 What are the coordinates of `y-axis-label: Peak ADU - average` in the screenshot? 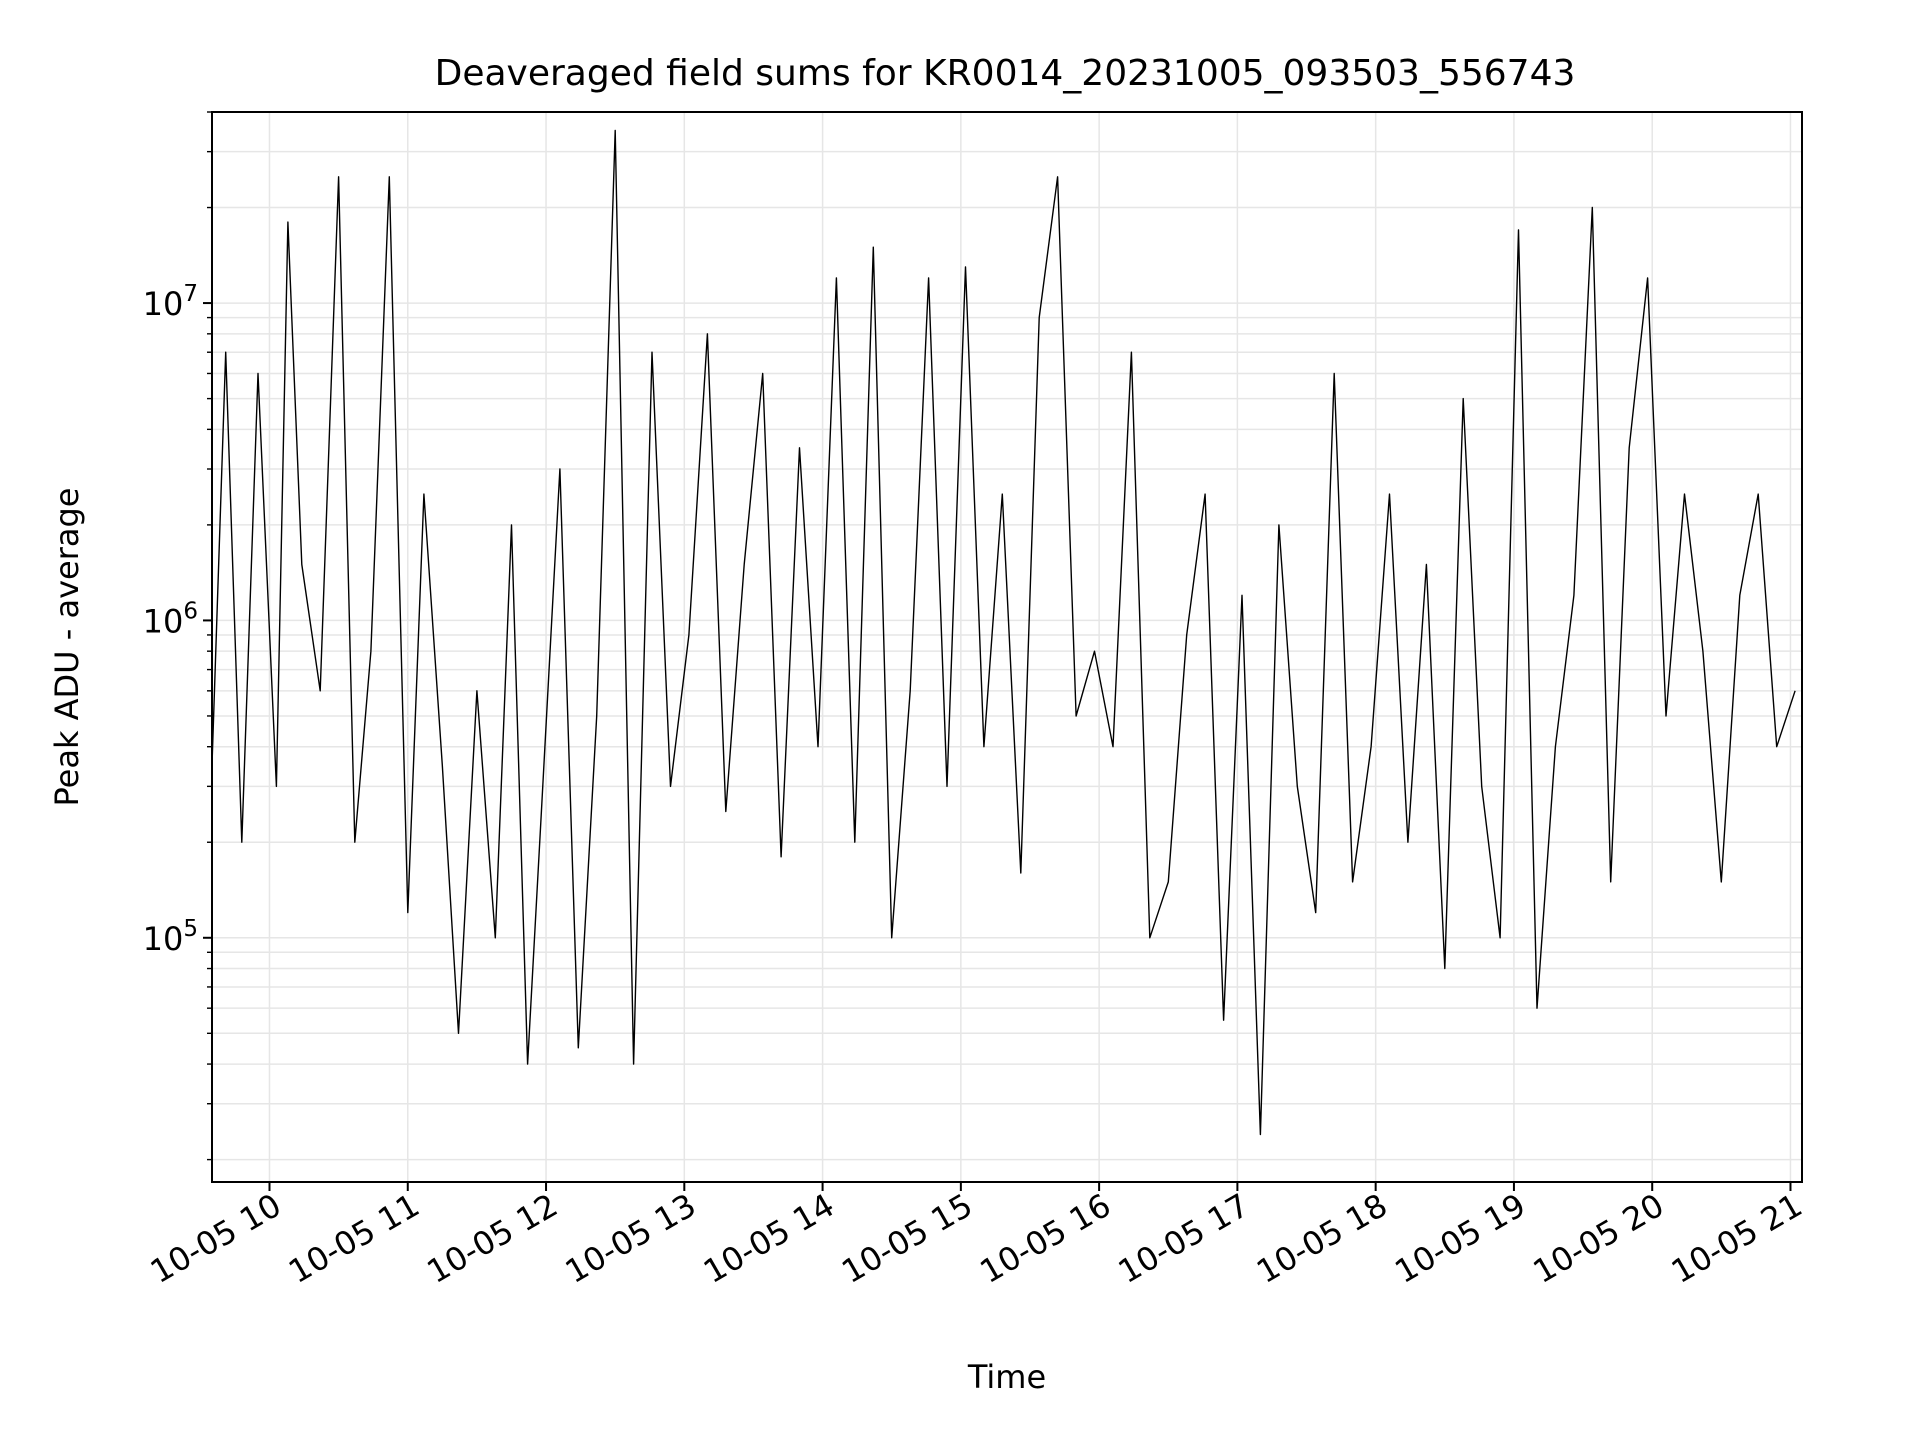 It's located at (67, 647).